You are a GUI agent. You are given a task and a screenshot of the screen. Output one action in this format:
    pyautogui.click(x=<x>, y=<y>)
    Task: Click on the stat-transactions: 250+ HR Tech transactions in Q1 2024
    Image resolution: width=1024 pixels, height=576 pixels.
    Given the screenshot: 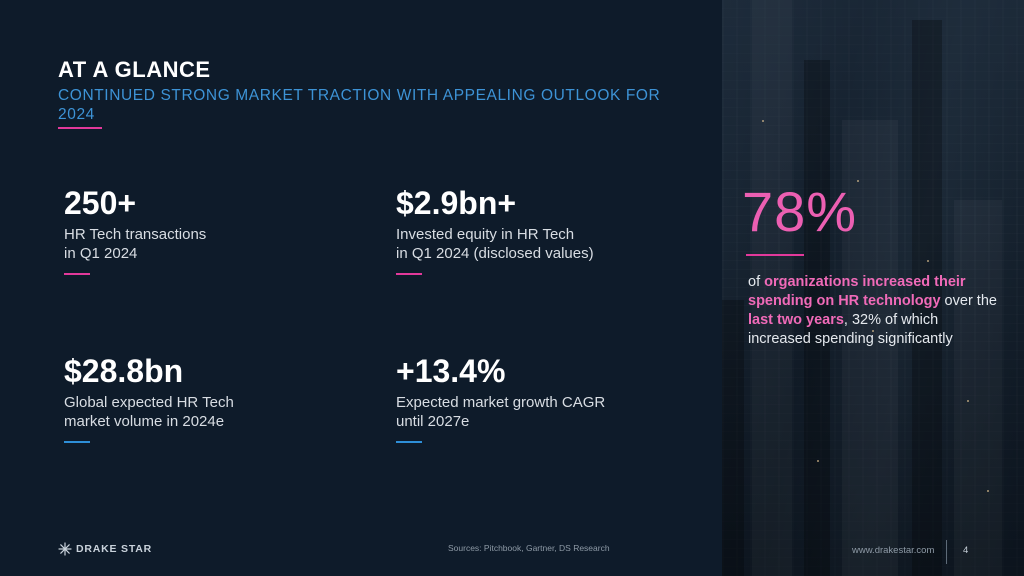 What is the action you would take?
    pyautogui.click(x=135, y=230)
    